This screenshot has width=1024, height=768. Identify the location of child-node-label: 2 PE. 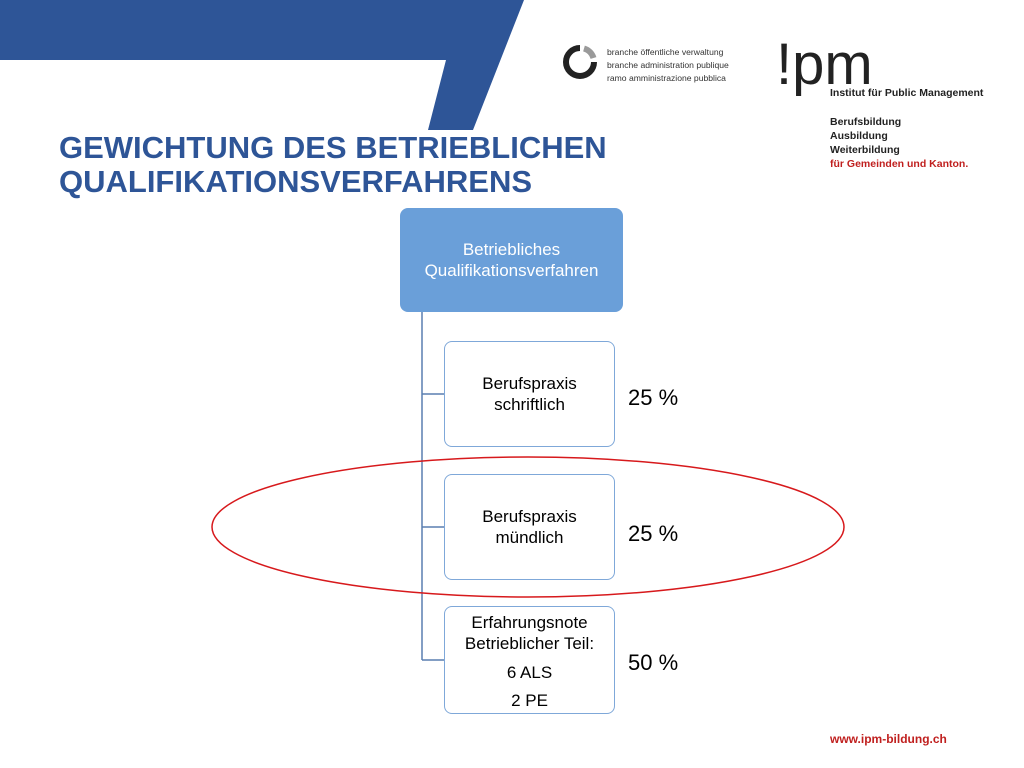
(529, 700).